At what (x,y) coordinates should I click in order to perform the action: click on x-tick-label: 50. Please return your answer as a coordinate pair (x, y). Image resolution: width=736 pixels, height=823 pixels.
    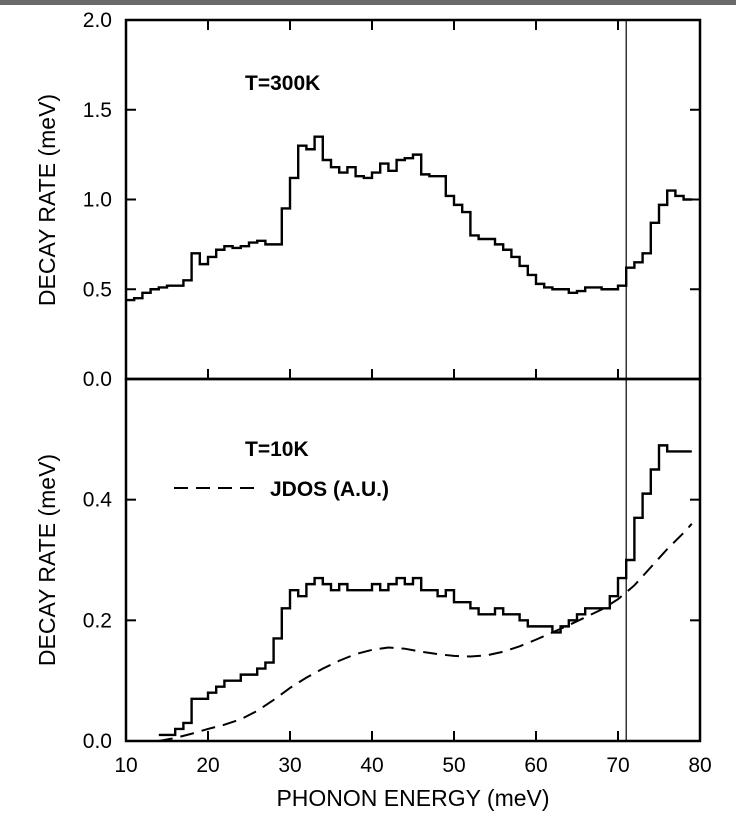
    Looking at the image, I should click on (453, 765).